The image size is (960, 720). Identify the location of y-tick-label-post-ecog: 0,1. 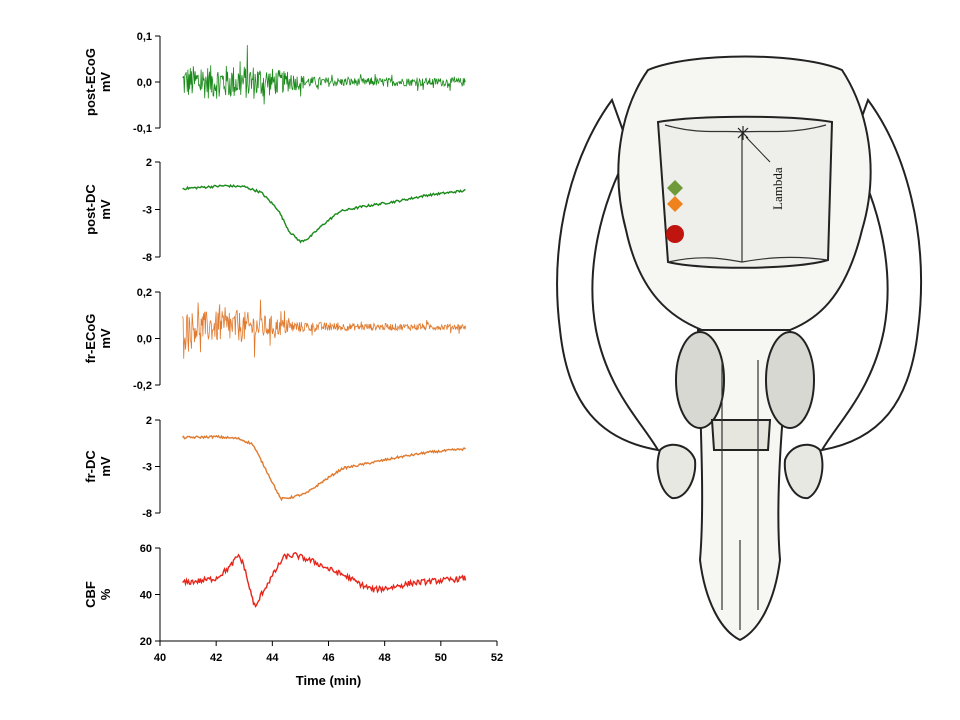
(144, 37).